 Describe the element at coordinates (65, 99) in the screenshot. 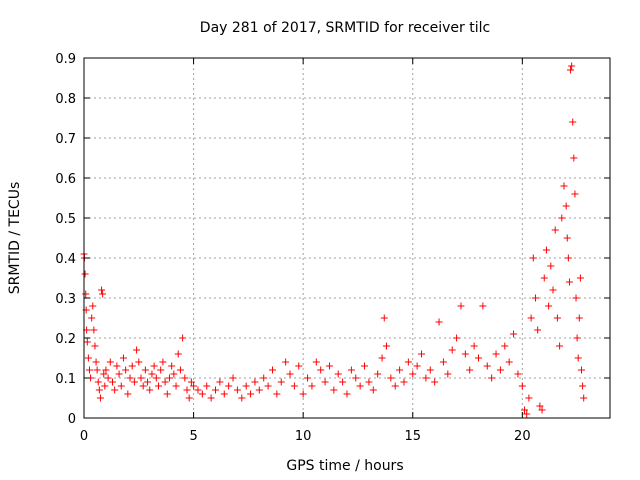

I see `y-tick-label: 0.8` at that location.